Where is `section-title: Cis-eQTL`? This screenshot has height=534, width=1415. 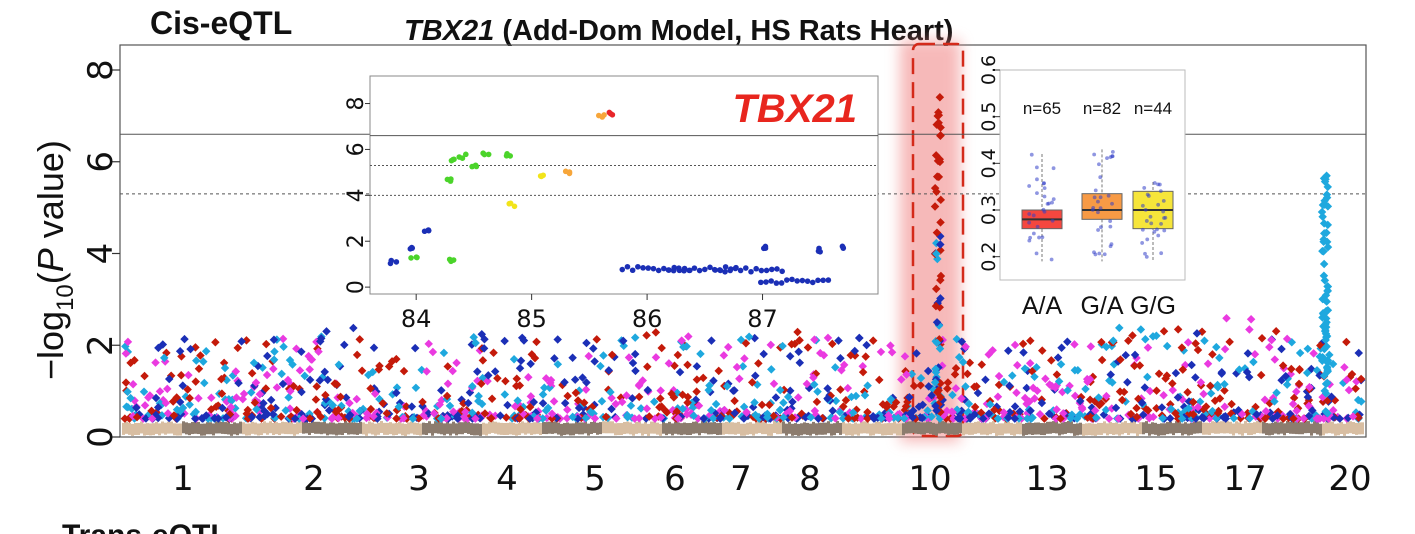 section-title: Cis-eQTL is located at coordinates (221, 23).